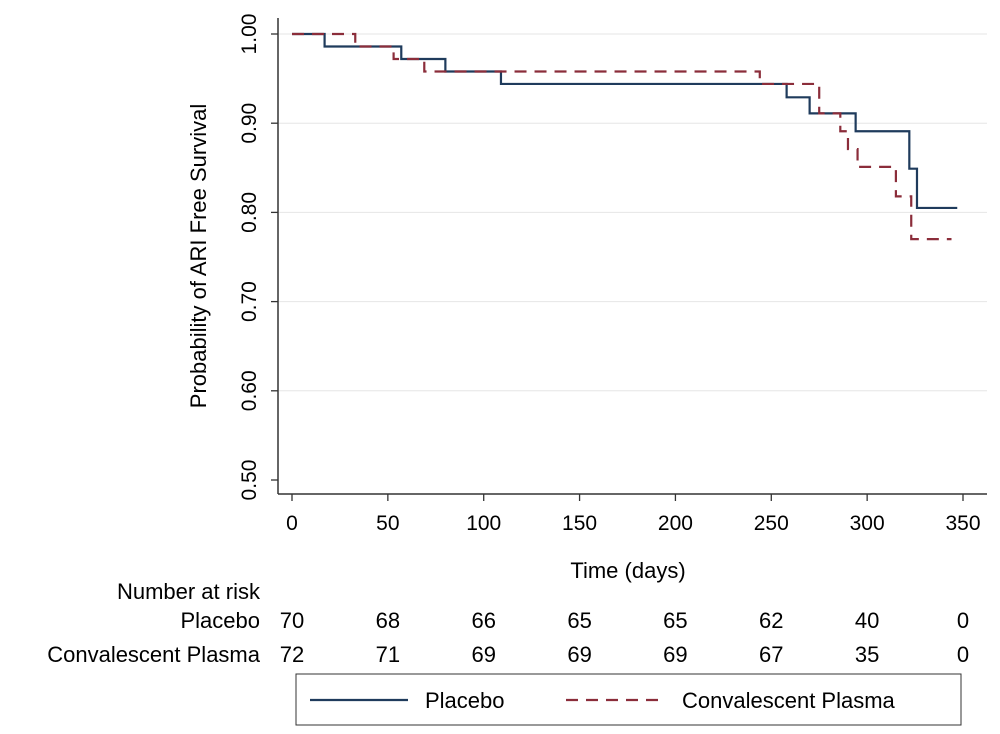 The height and width of the screenshot is (734, 1000). What do you see at coordinates (220, 620) in the screenshot?
I see `risk-row-label-placebo: Placebo` at bounding box center [220, 620].